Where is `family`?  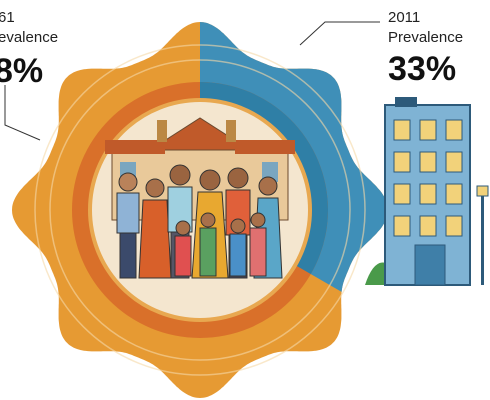 family is located at coordinates (199, 221).